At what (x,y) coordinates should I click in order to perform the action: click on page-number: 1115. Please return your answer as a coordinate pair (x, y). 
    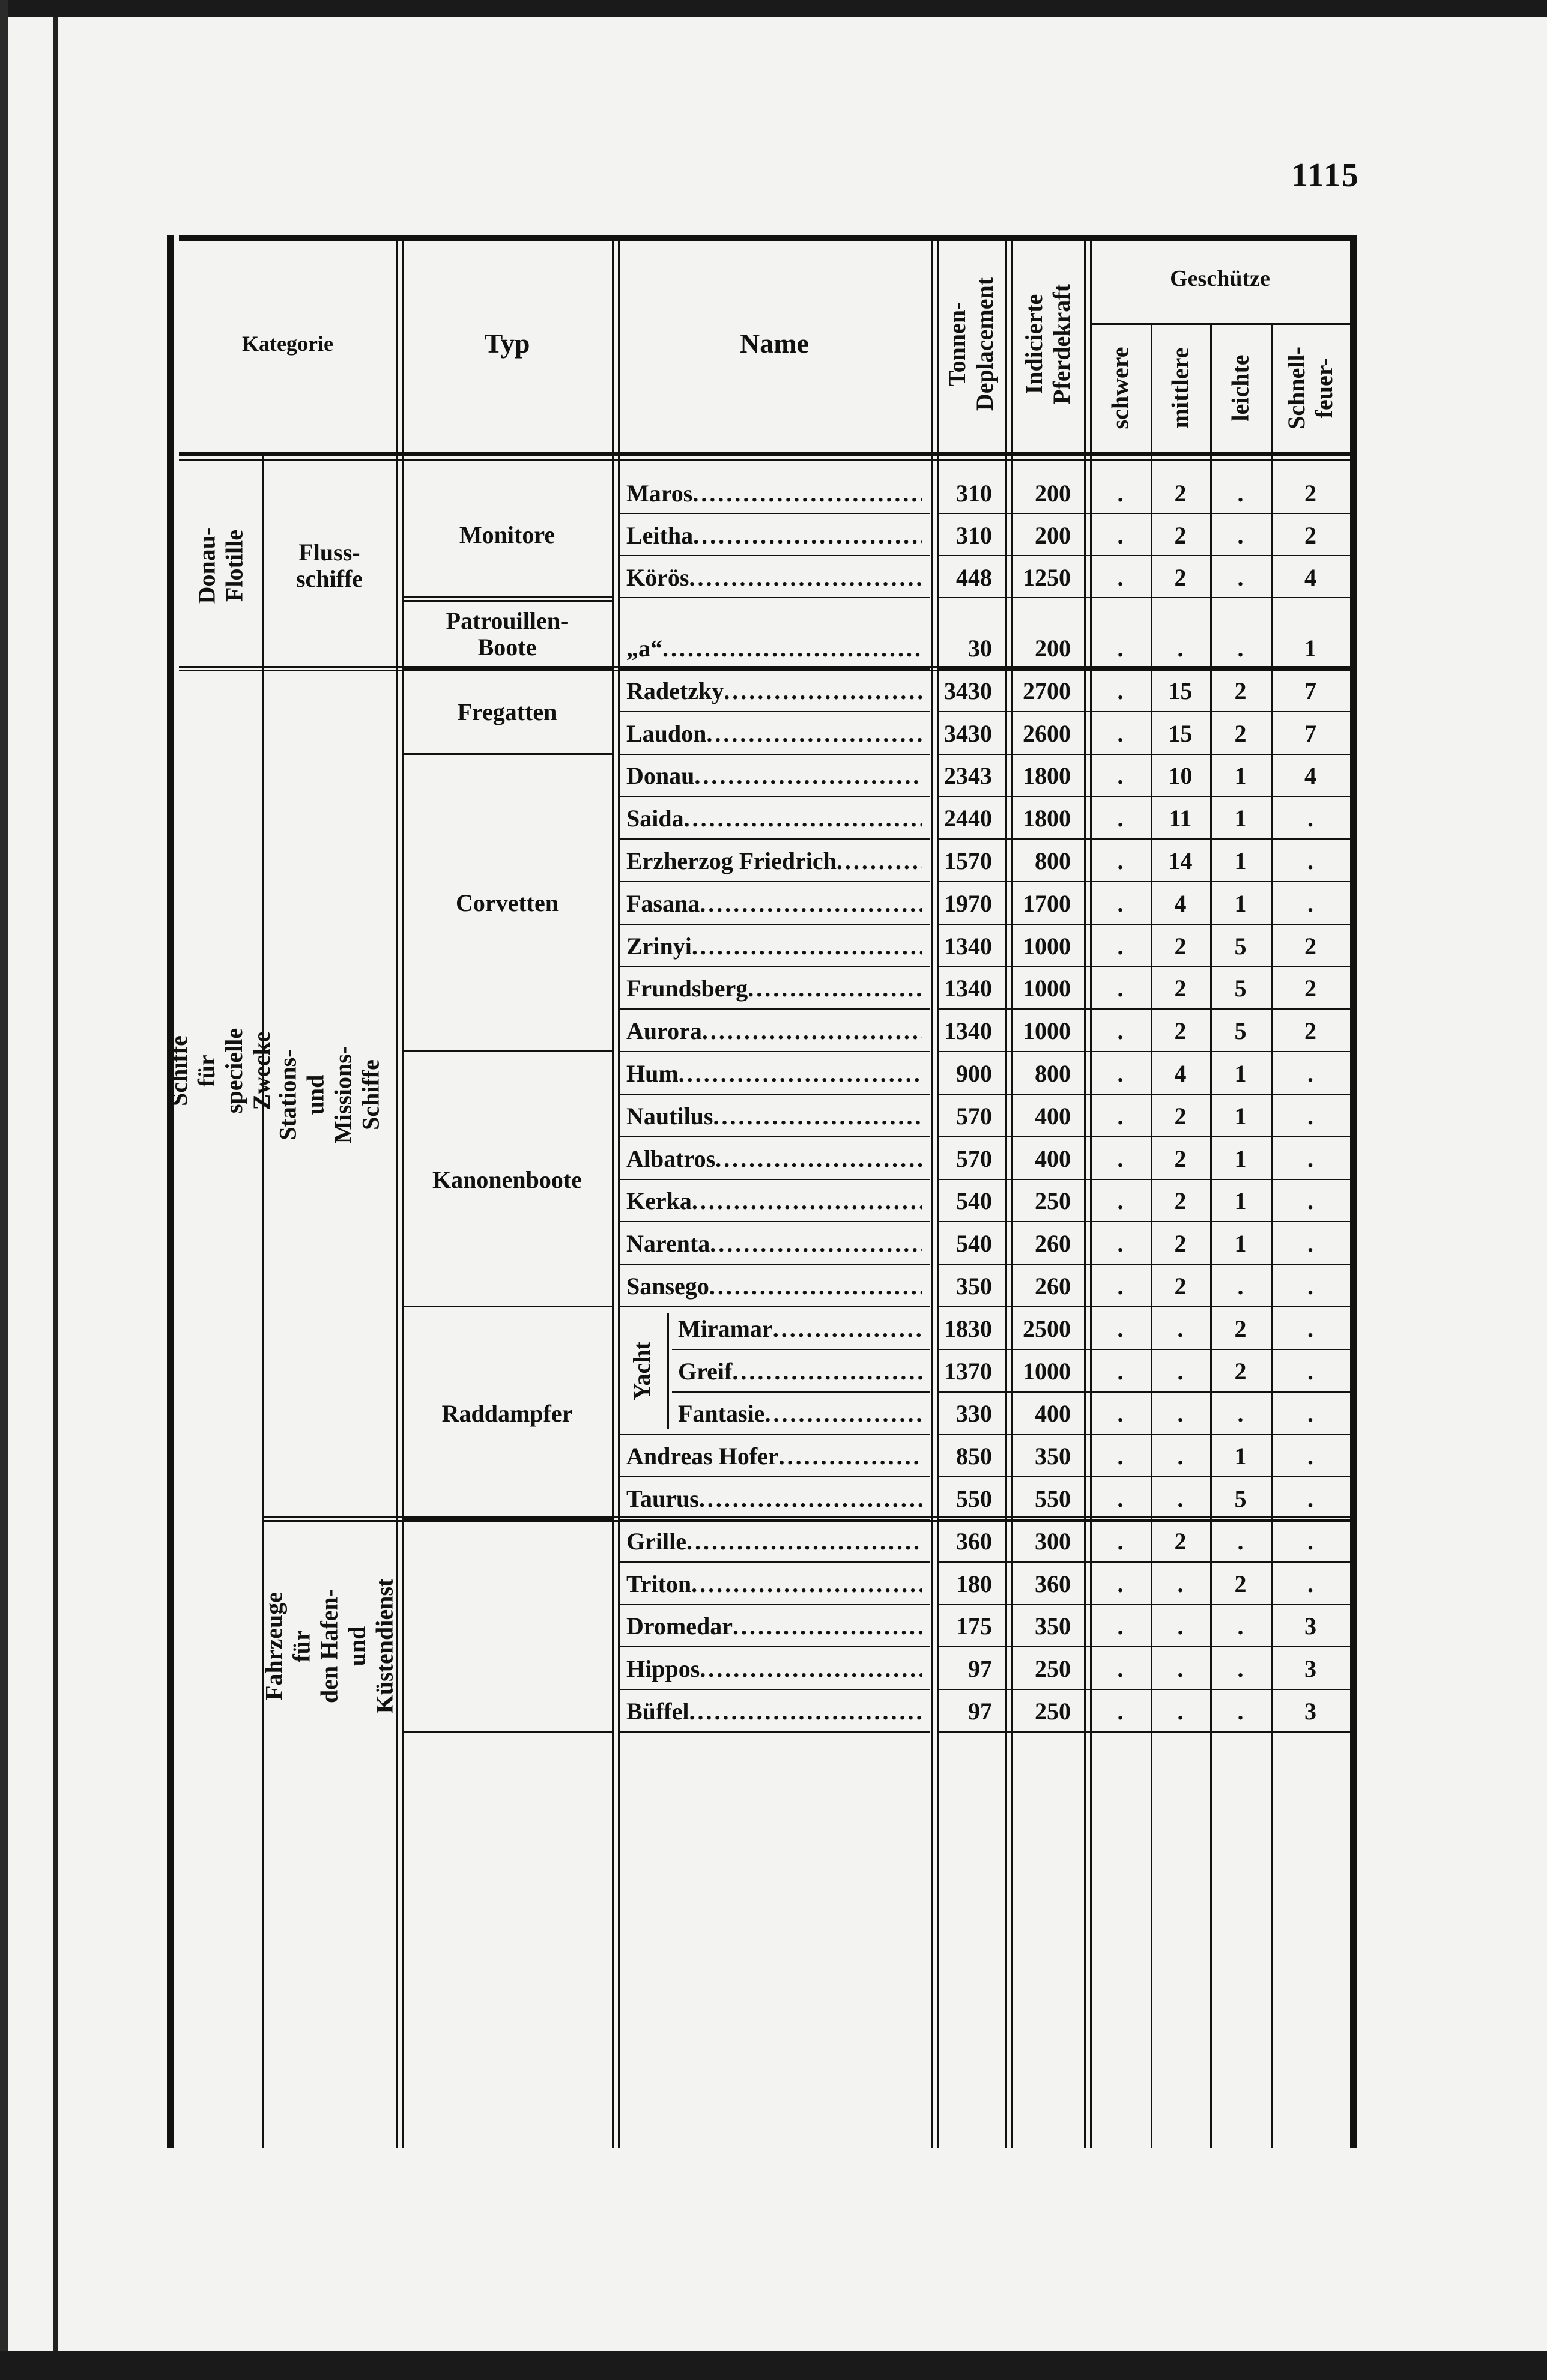
    Looking at the image, I should click on (1325, 175).